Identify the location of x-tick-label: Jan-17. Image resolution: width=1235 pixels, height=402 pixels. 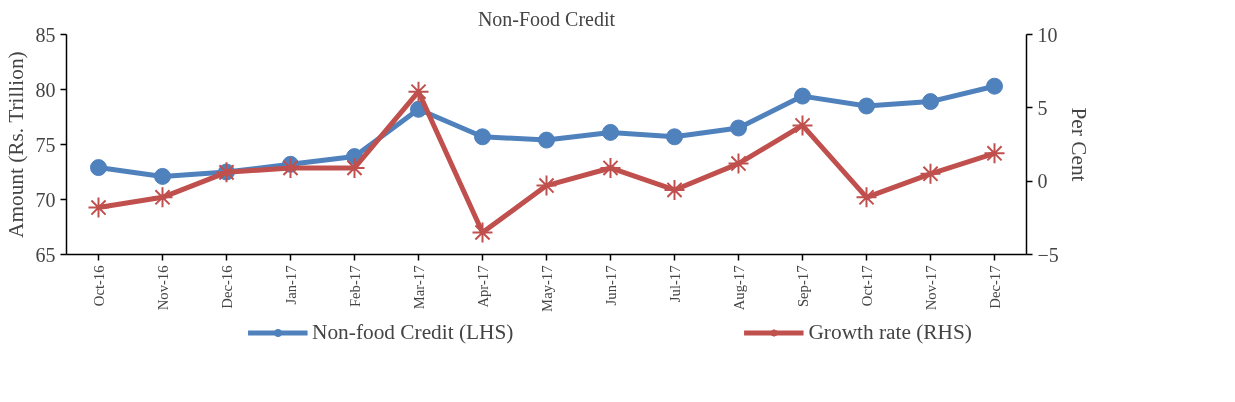
(290, 285).